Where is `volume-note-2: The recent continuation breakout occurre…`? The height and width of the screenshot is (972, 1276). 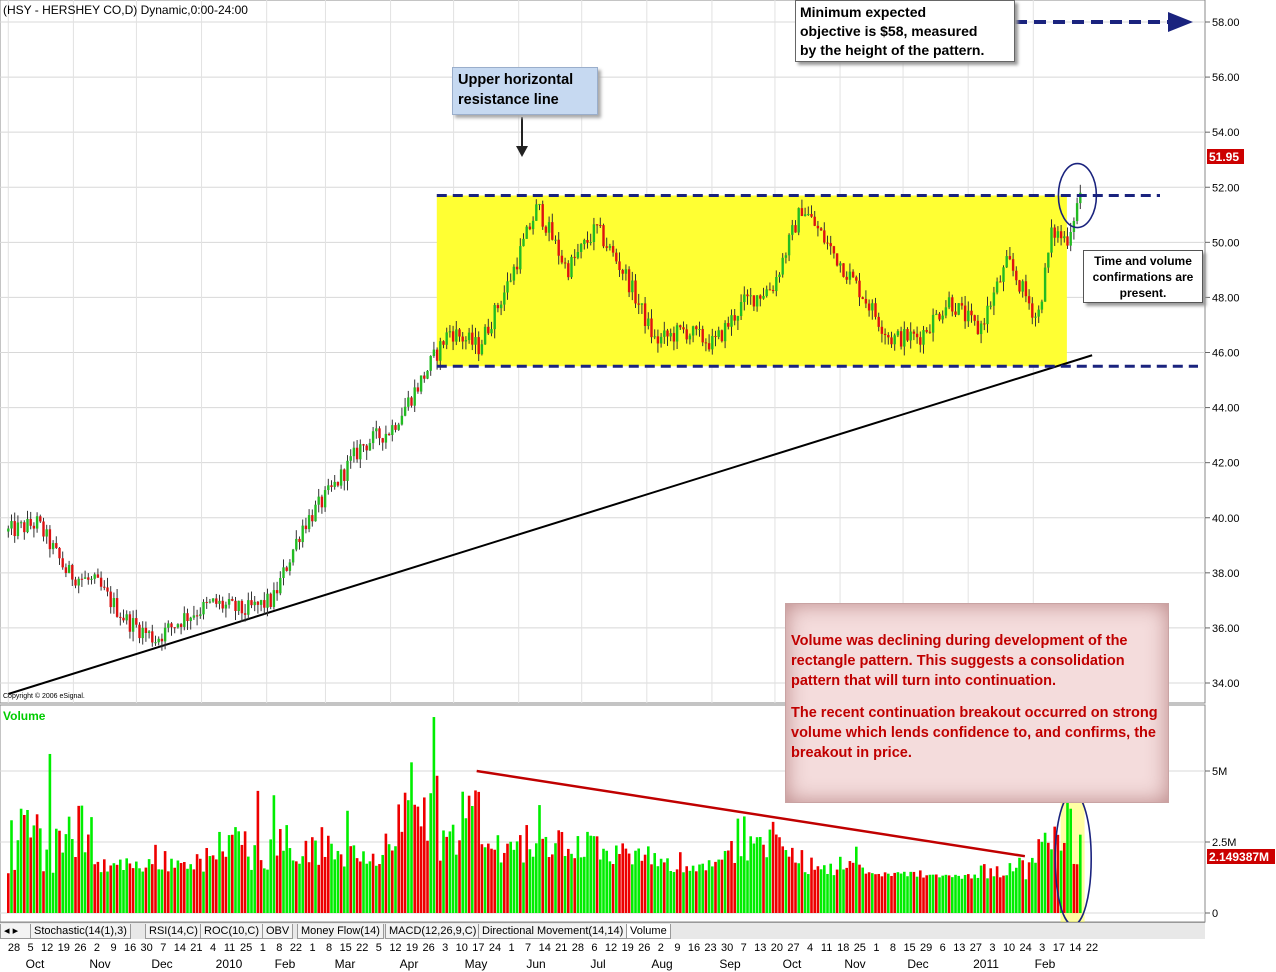
volume-note-2: The recent continuation breakout occurre… is located at coordinates (974, 733).